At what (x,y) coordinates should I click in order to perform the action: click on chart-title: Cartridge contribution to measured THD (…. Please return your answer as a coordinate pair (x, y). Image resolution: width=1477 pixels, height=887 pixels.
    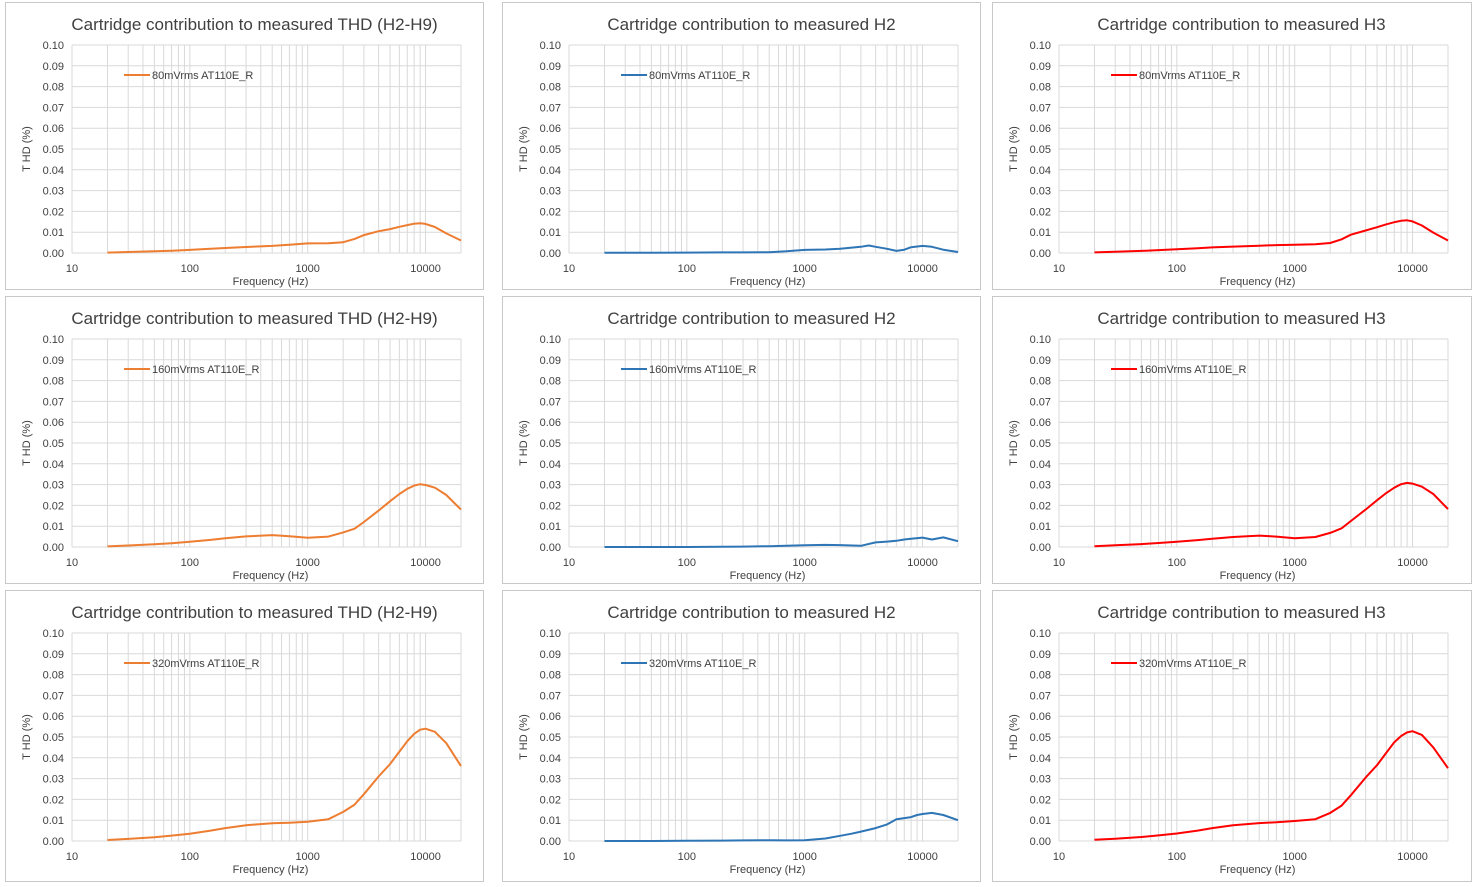
    Looking at the image, I should click on (254, 612).